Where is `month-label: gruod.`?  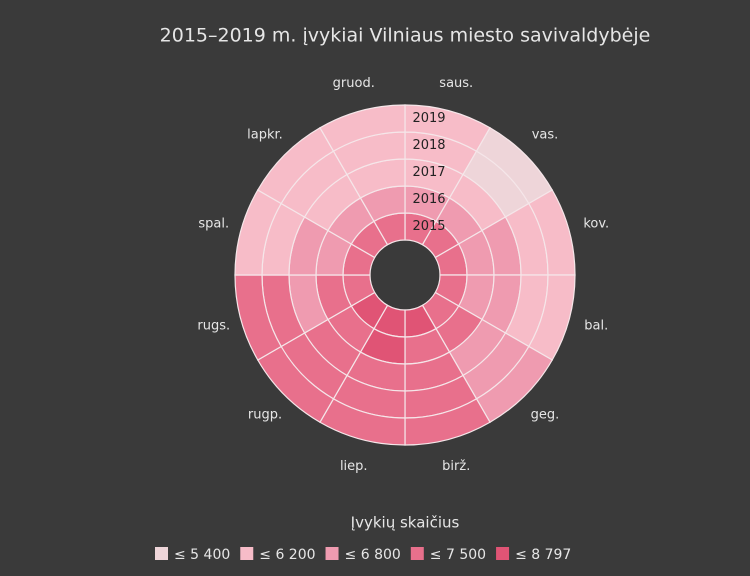
month-label: gruod. is located at coordinates (354, 83).